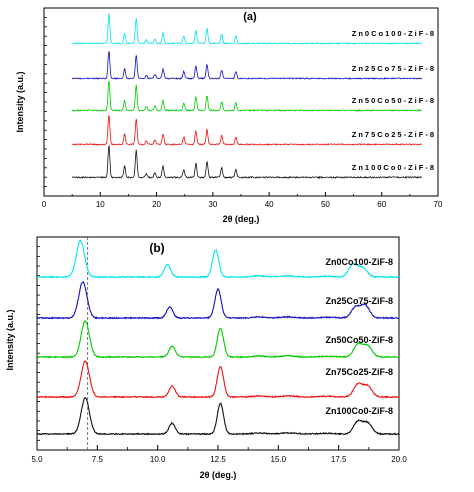  I want to click on panel-b-xtick-label: 15.0, so click(279, 459).